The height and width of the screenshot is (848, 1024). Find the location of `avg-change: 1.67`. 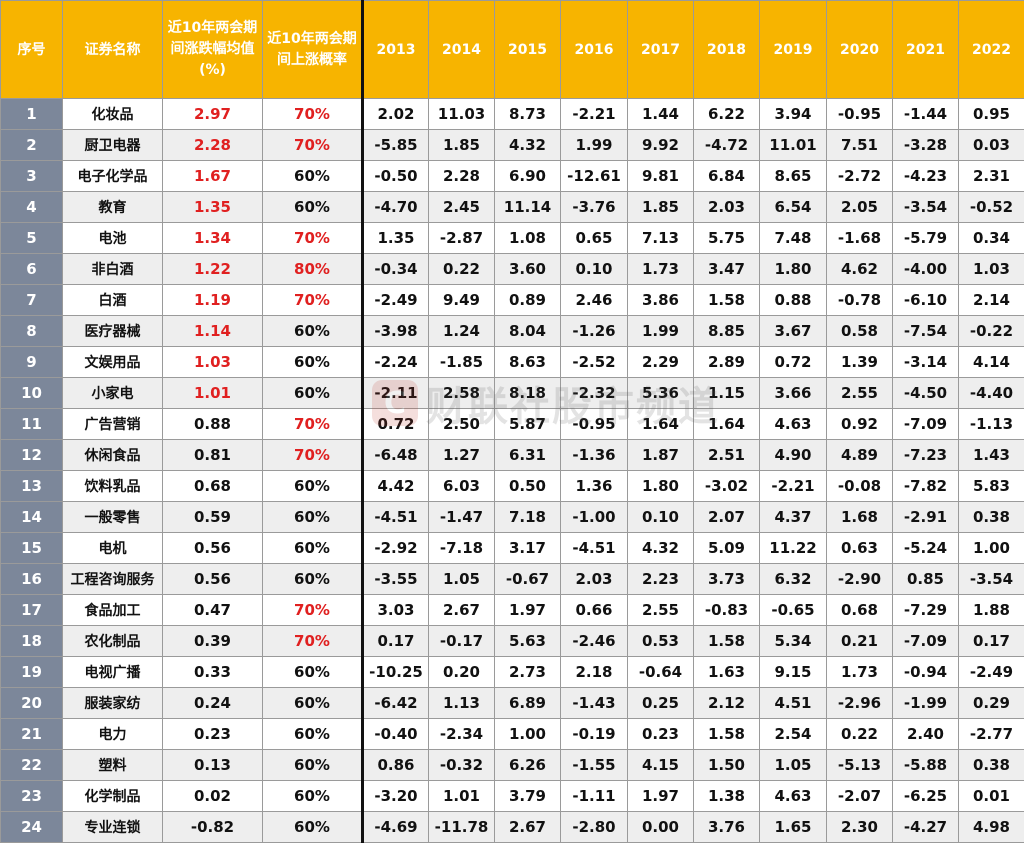

avg-change: 1.67 is located at coordinates (212, 176).